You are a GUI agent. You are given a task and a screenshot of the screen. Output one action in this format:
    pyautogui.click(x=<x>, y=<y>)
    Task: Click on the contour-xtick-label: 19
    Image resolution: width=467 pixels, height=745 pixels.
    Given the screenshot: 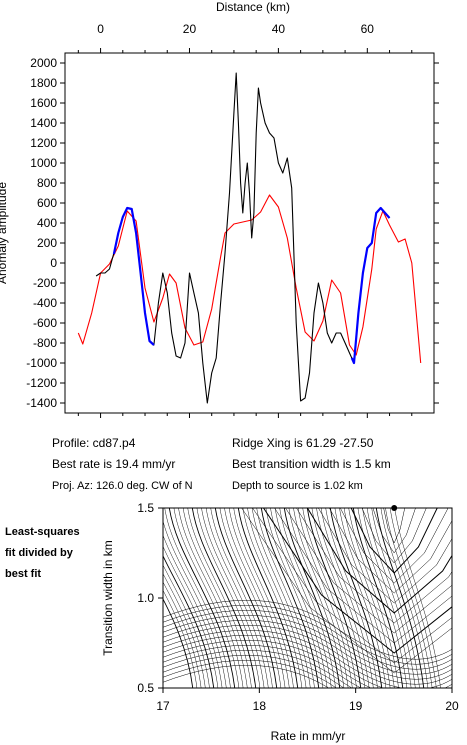 What is the action you would take?
    pyautogui.click(x=356, y=706)
    